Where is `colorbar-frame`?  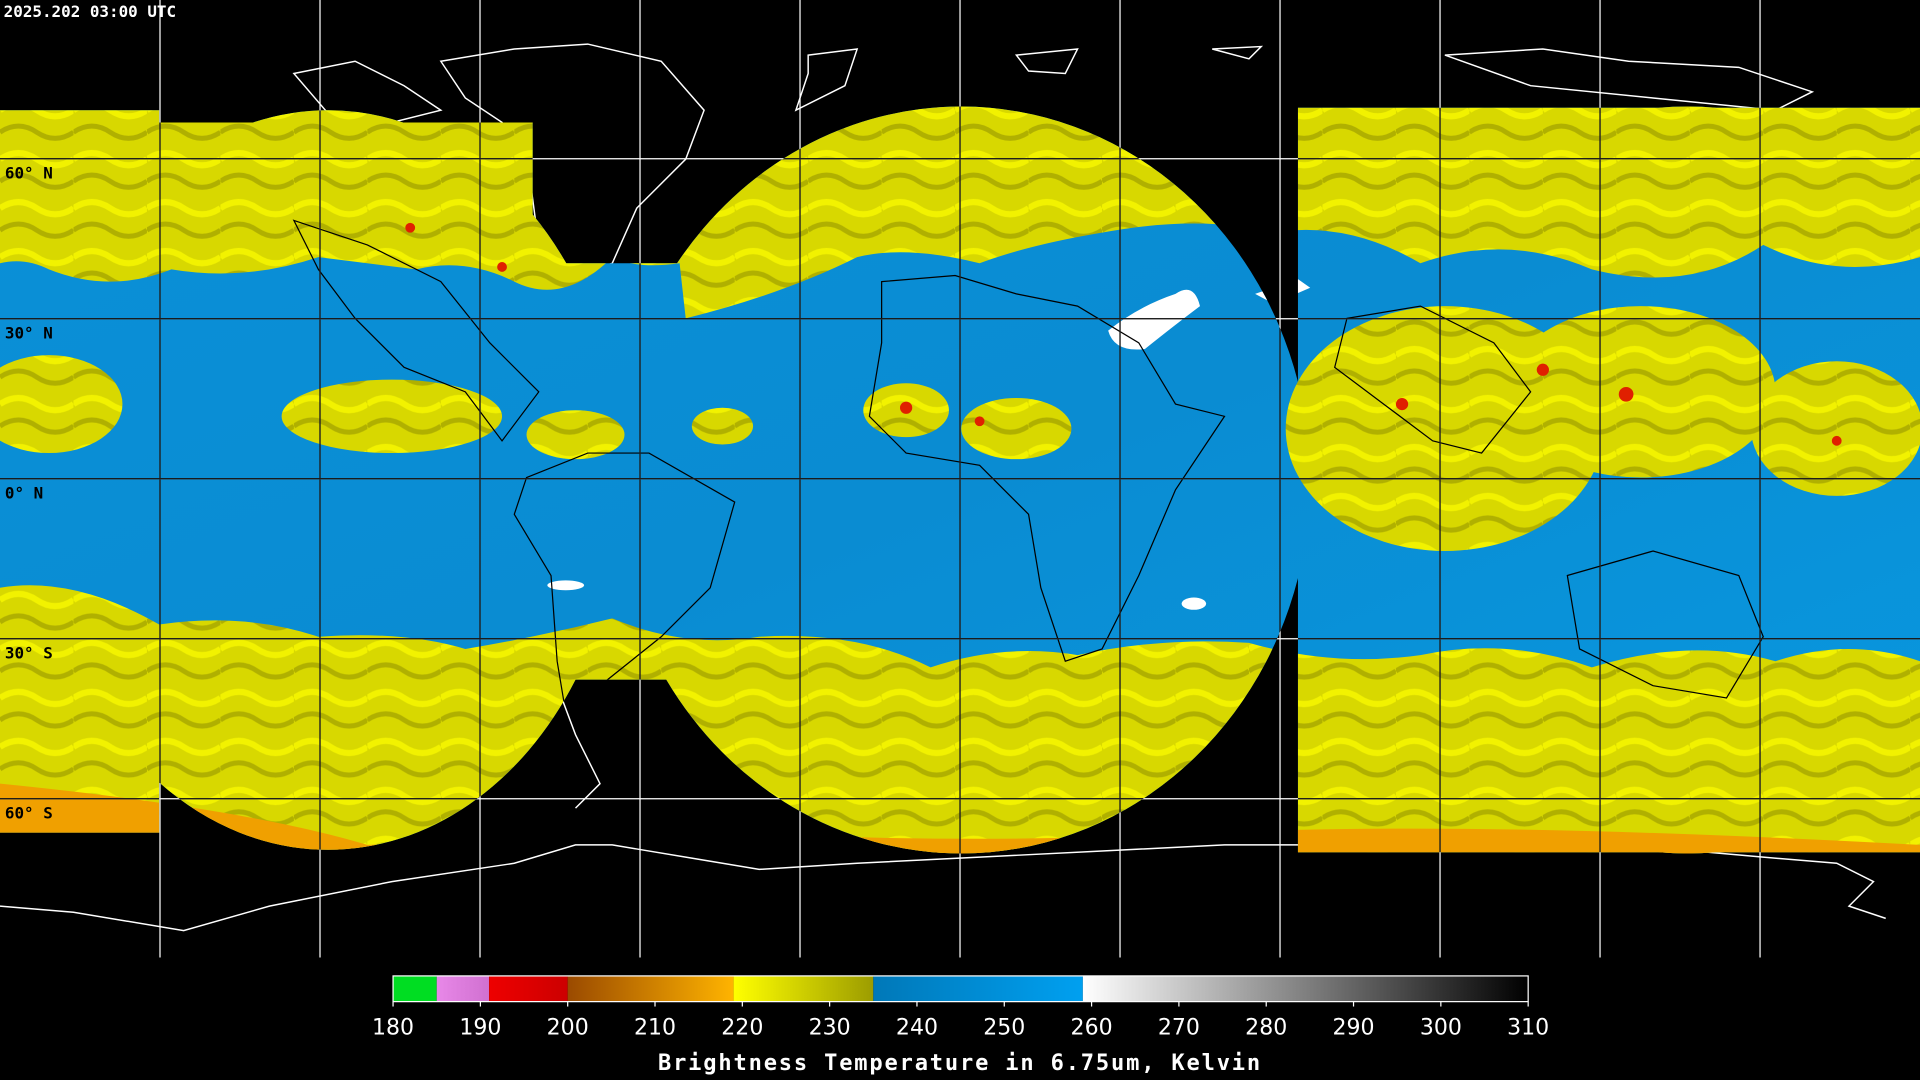
colorbar-frame is located at coordinates (960, 989).